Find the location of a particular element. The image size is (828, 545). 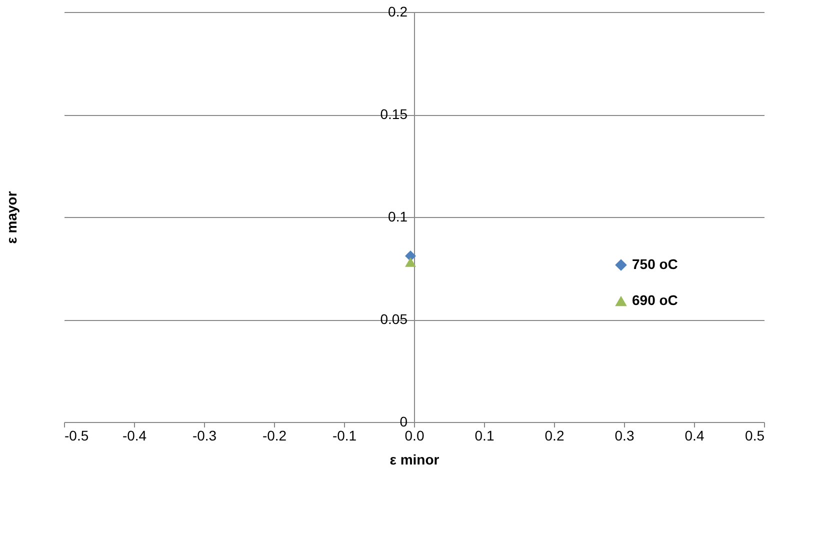

x-tick-label: 0.2 is located at coordinates (554, 436).